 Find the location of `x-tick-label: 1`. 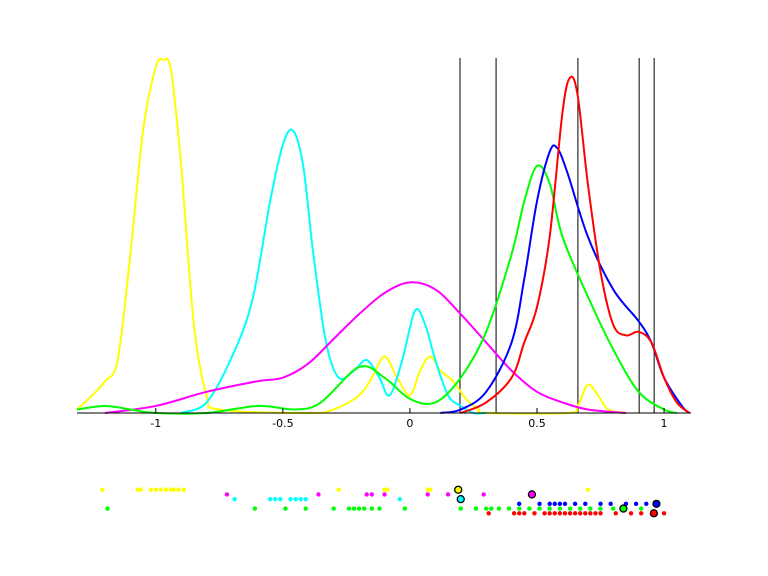

x-tick-label: 1 is located at coordinates (664, 423).